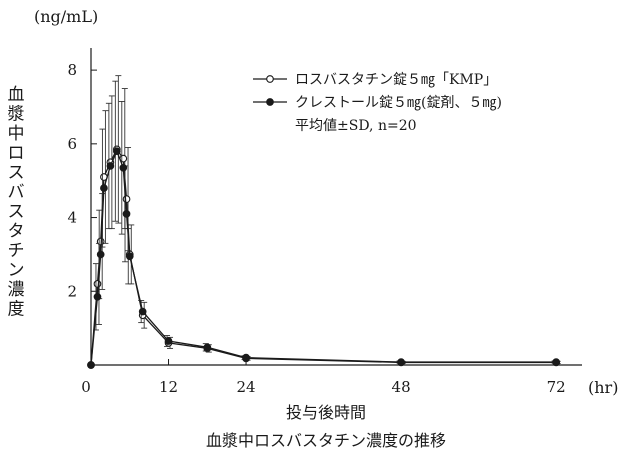 This screenshot has width=622, height=456. I want to click on chart-title: 血漿中ロスバスタチン濃度の推移, so click(326, 440).